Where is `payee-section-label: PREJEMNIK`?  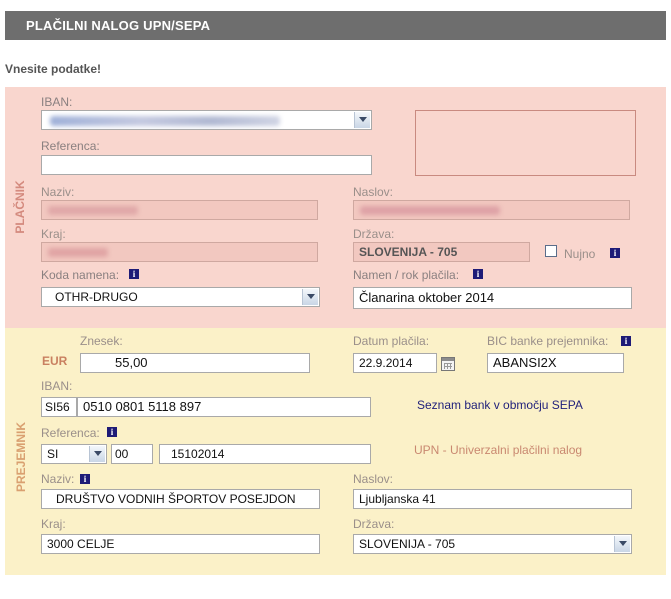 payee-section-label: PREJEMNIK is located at coordinates (21, 457).